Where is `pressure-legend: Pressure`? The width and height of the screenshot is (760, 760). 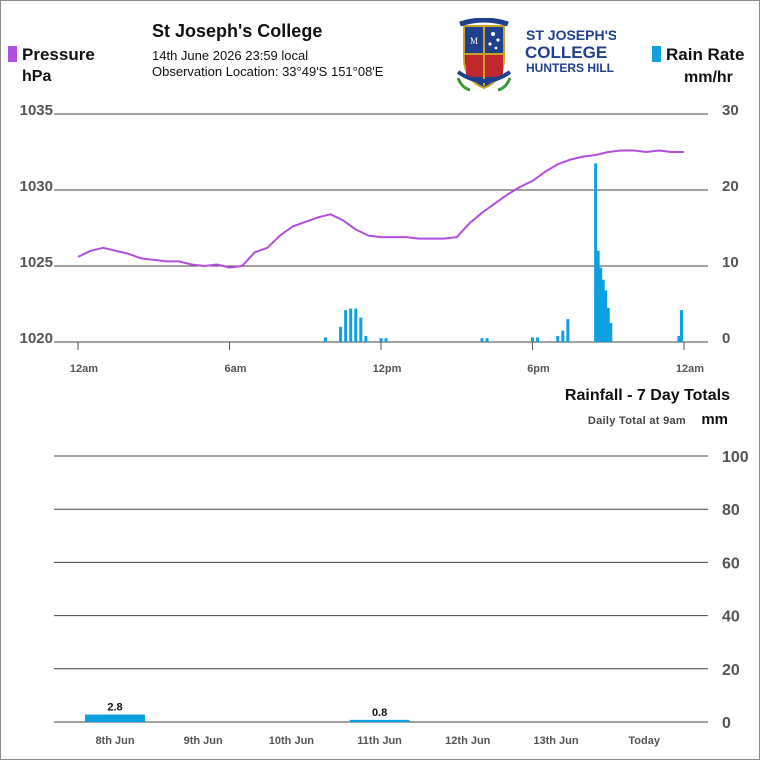
pressure-legend: Pressure is located at coordinates (51, 55).